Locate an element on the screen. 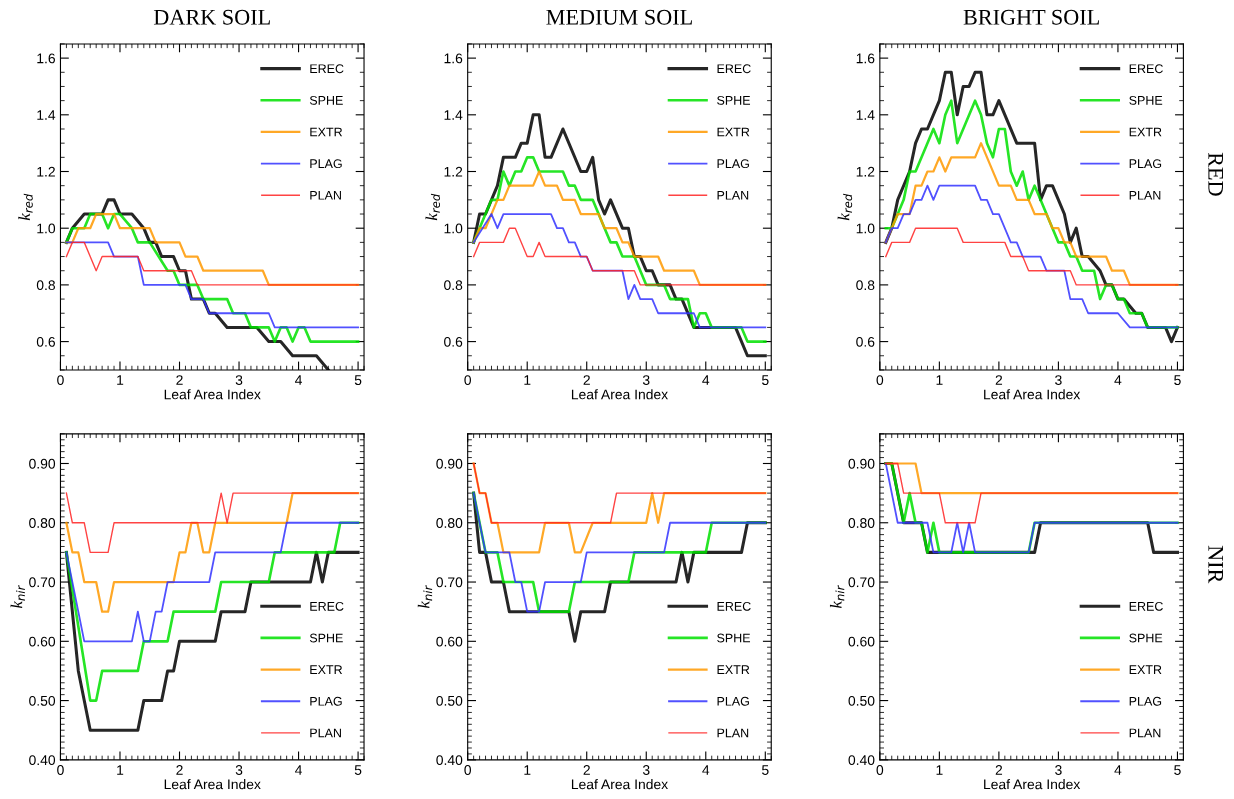  chart-title: DARK SOIL is located at coordinates (211, 17).